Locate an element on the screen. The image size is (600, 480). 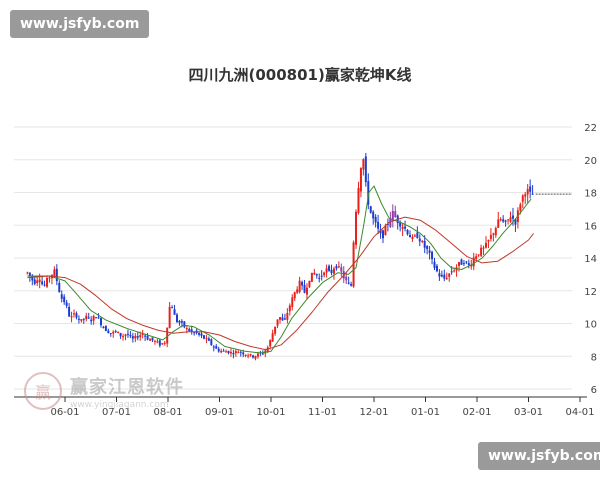
watermark-top: www.jsfyb.com is located at coordinates (80, 24).